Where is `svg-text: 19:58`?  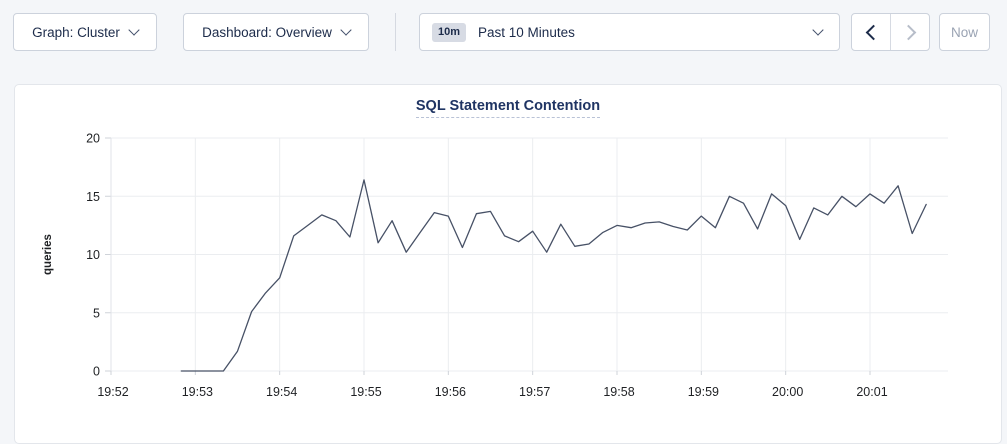 svg-text: 19:58 is located at coordinates (618, 392).